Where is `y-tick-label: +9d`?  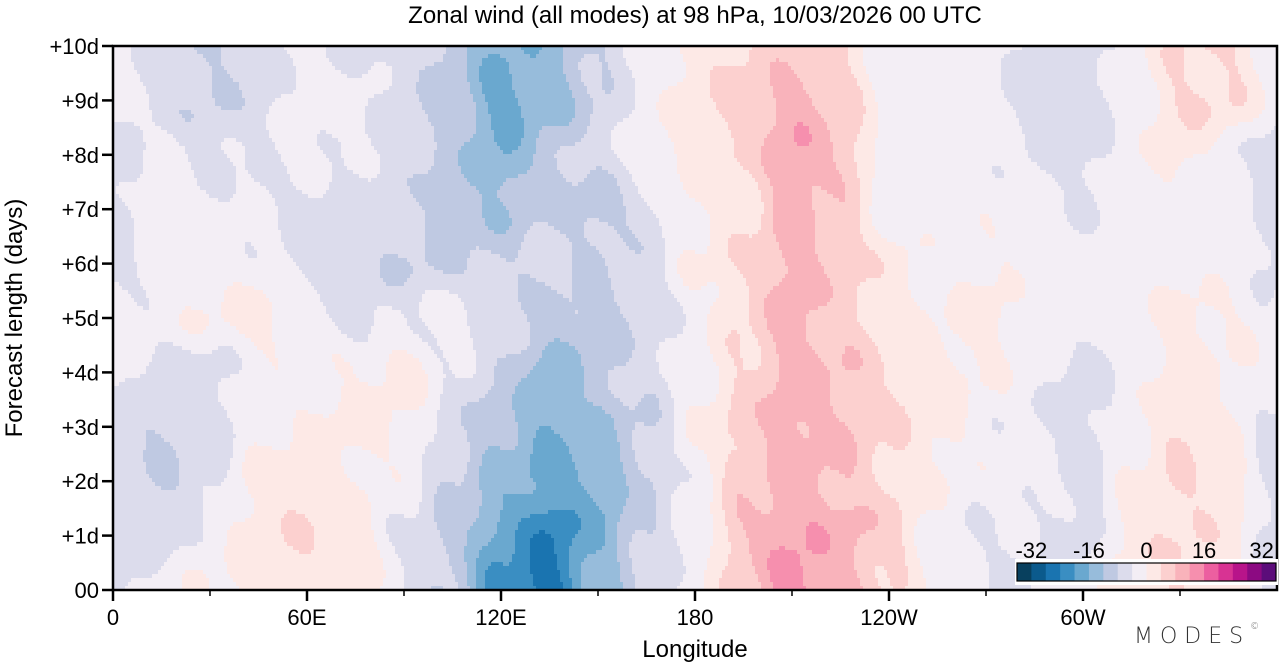
y-tick-label: +9d is located at coordinates (80, 100).